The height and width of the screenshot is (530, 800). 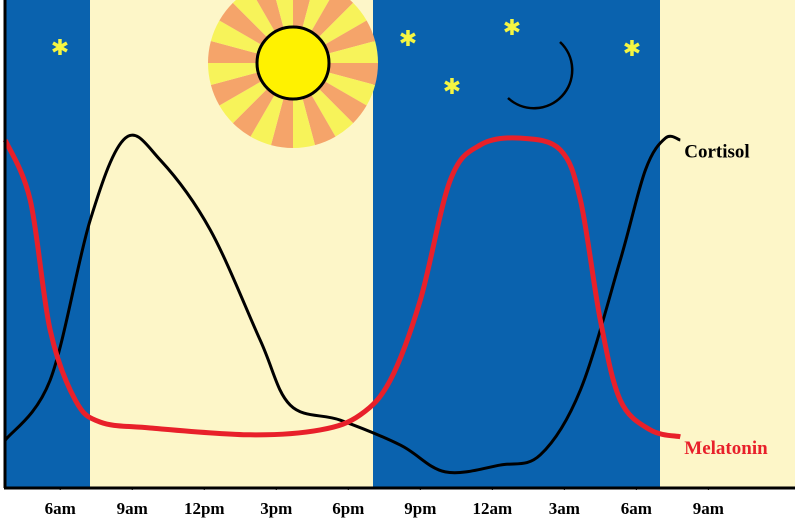 What do you see at coordinates (420, 508) in the screenshot?
I see `x-tick-label: 9pm` at bounding box center [420, 508].